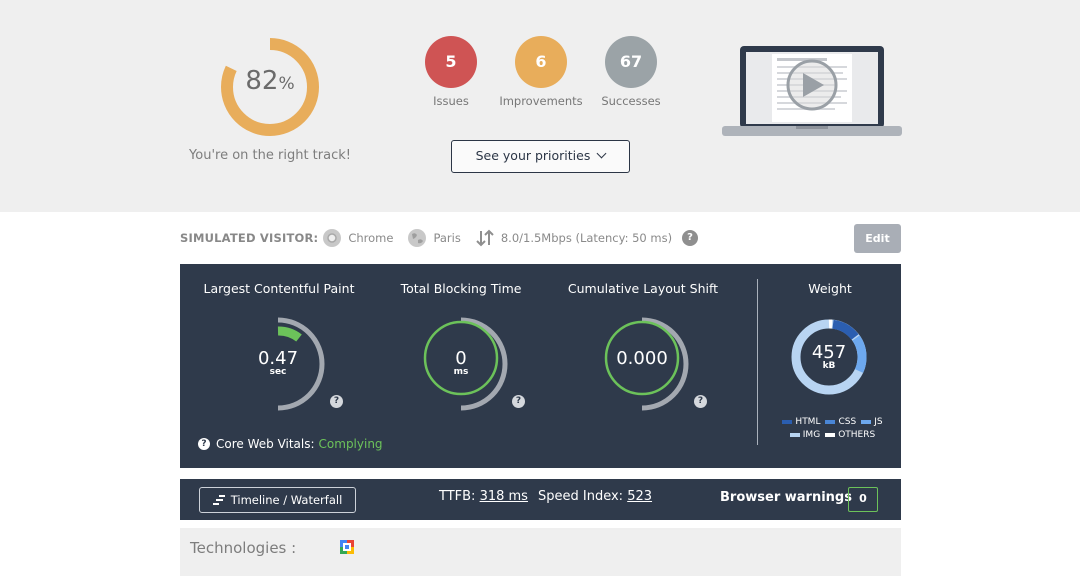 This screenshot has height=576, width=1080. What do you see at coordinates (249, 238) in the screenshot?
I see `simulated-visitor-label: SIMULATED VISITOR:` at bounding box center [249, 238].